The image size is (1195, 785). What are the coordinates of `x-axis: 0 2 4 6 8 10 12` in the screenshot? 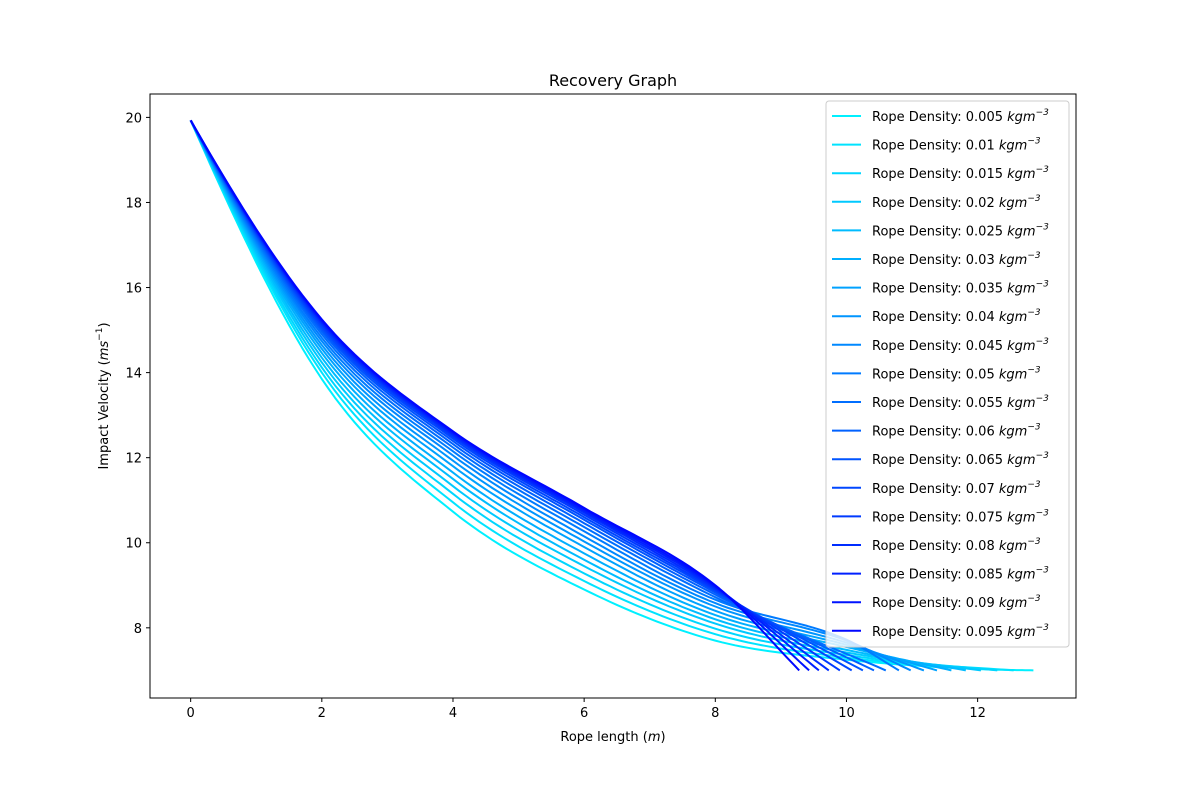 It's located at (586, 709).